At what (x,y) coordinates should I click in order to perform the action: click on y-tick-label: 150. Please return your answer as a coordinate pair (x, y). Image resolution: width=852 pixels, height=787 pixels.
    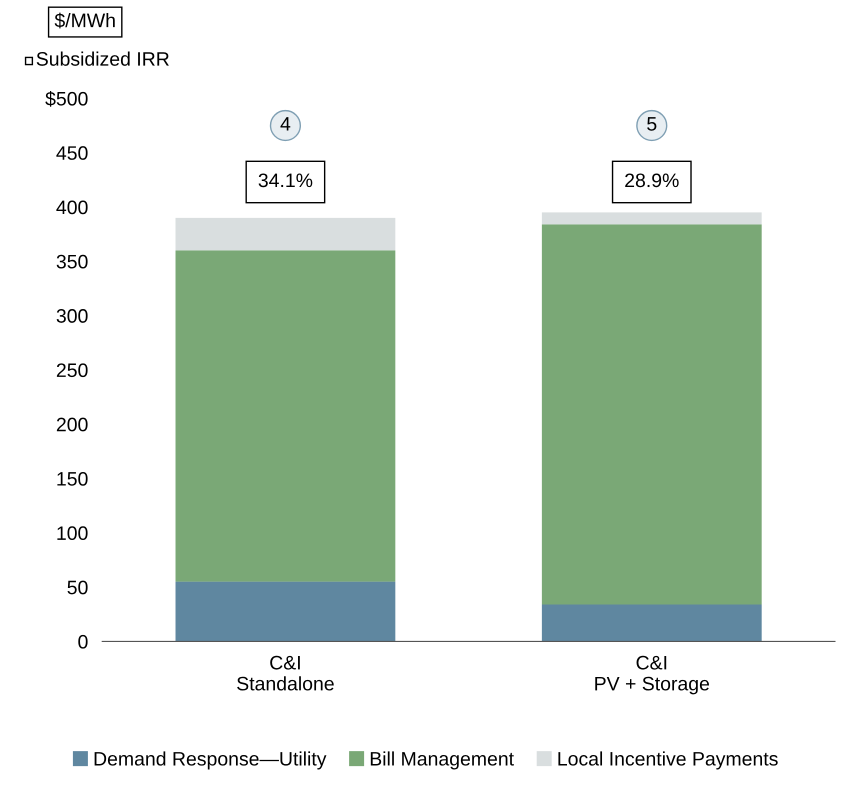
    Looking at the image, I should click on (72, 479).